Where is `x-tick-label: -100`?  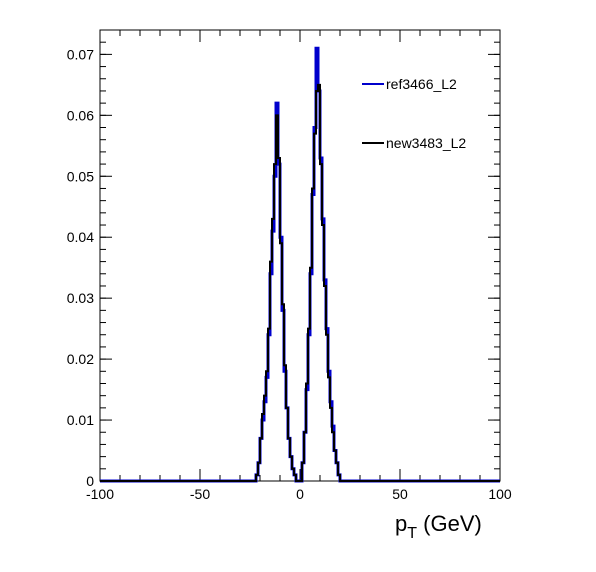
x-tick-label: -100 is located at coordinates (100, 494).